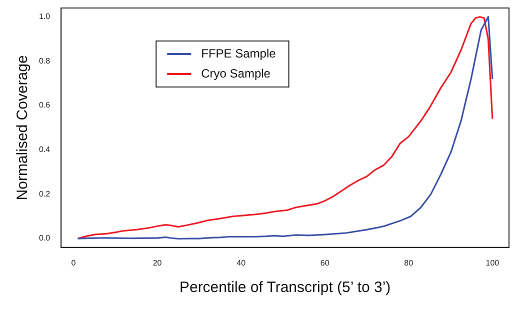 The image size is (521, 309). Describe the element at coordinates (409, 263) in the screenshot. I see `x-tick-label: 80` at that location.